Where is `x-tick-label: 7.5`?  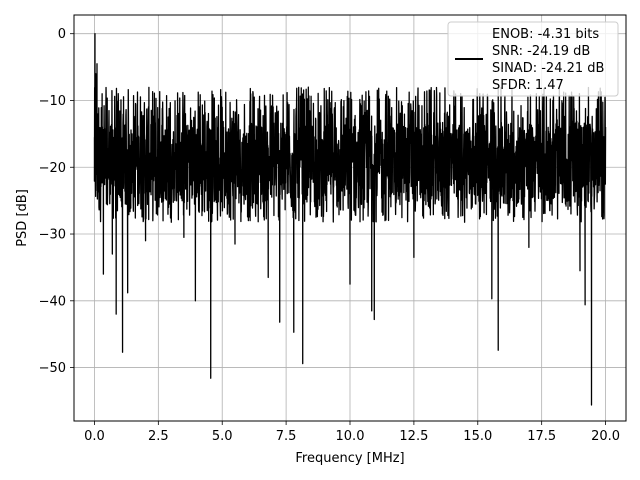
x-tick-label: 7.5 is located at coordinates (286, 436).